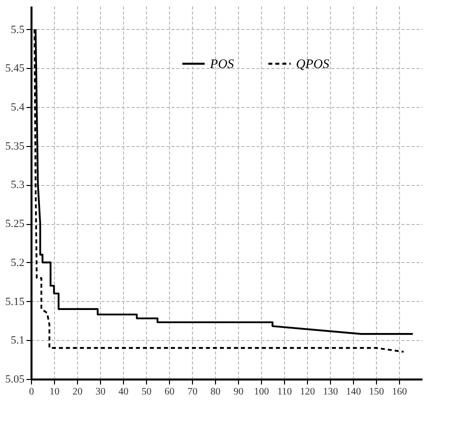 The height and width of the screenshot is (425, 468). I want to click on y-tick-label: 5.1, so click(17, 340).